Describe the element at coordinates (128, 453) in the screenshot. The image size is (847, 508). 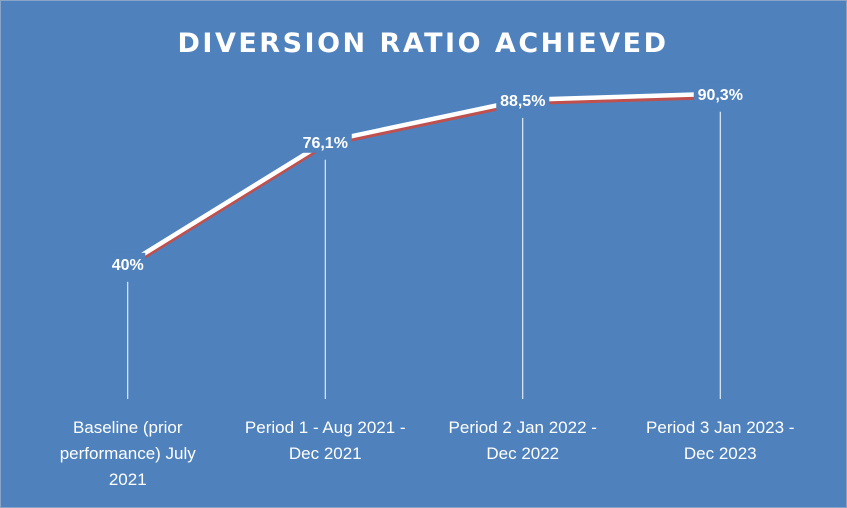
I see `x-tick-label: performance) July` at that location.